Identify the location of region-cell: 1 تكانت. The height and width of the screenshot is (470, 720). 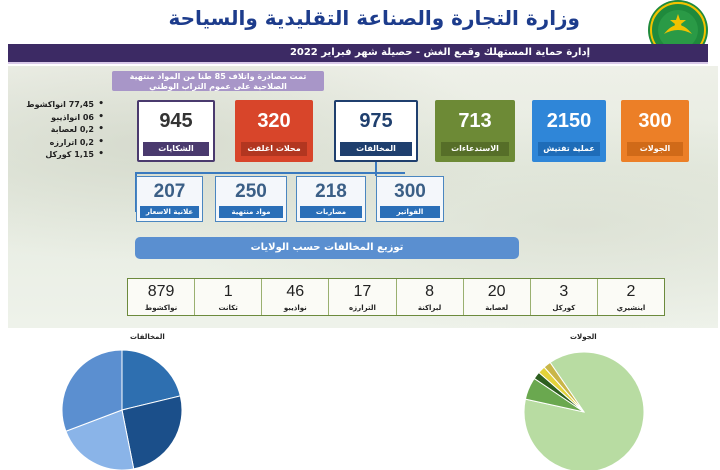
(227, 297).